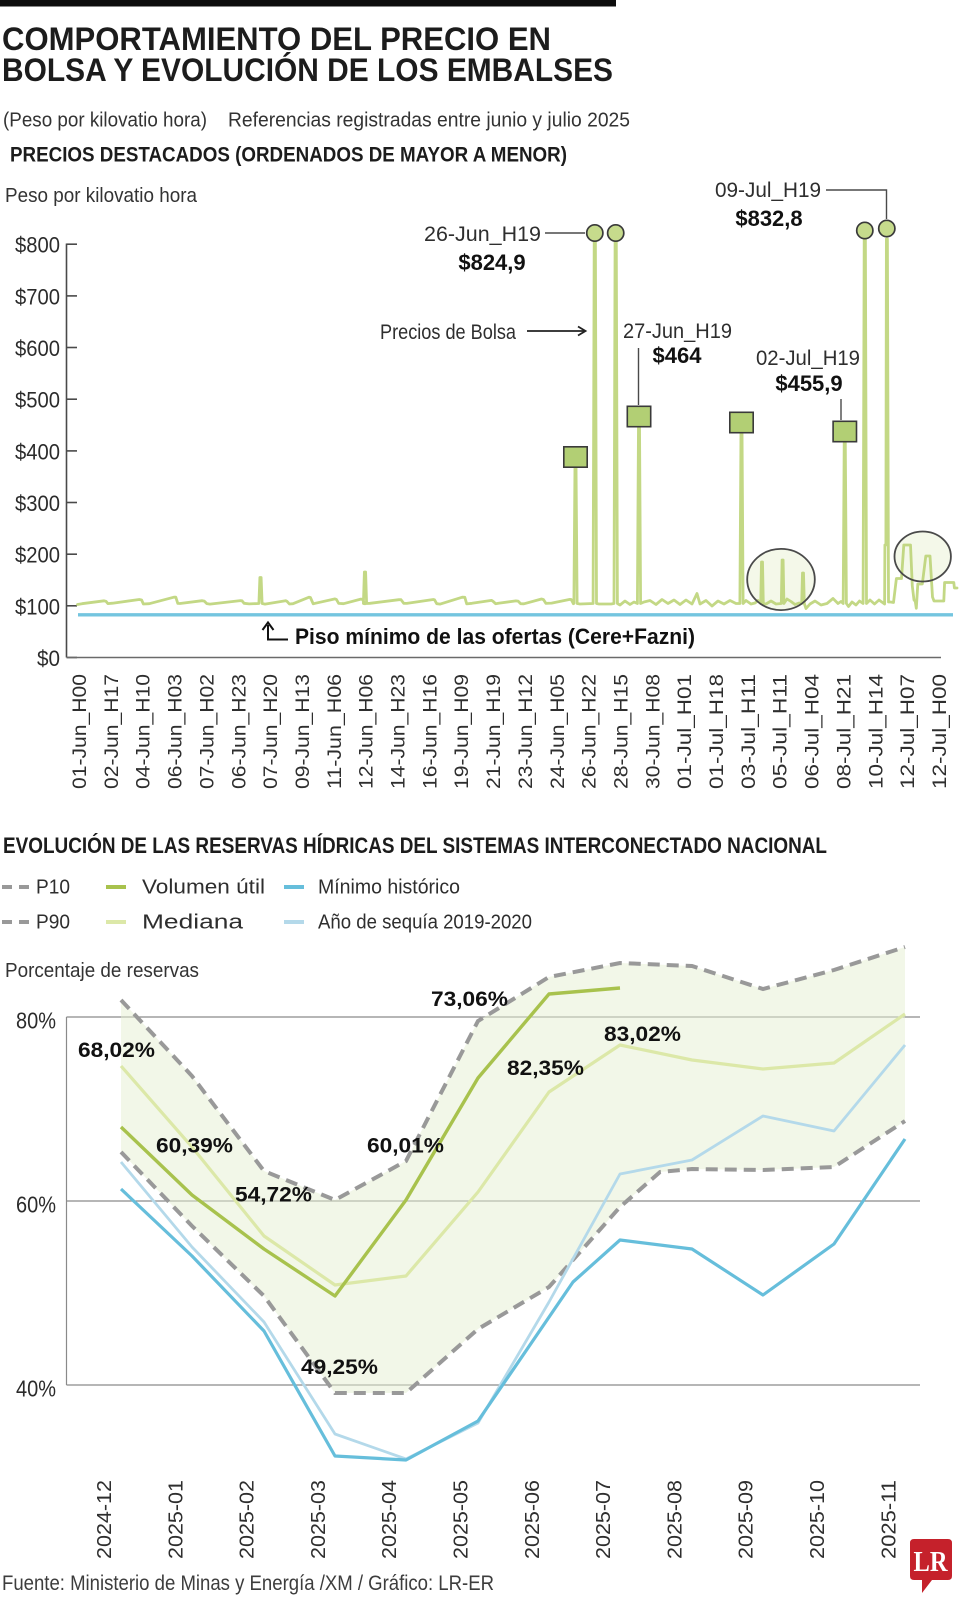 The image size is (961, 1605). I want to click on svg-text: Año de sequía 2019-2020, so click(425, 923).